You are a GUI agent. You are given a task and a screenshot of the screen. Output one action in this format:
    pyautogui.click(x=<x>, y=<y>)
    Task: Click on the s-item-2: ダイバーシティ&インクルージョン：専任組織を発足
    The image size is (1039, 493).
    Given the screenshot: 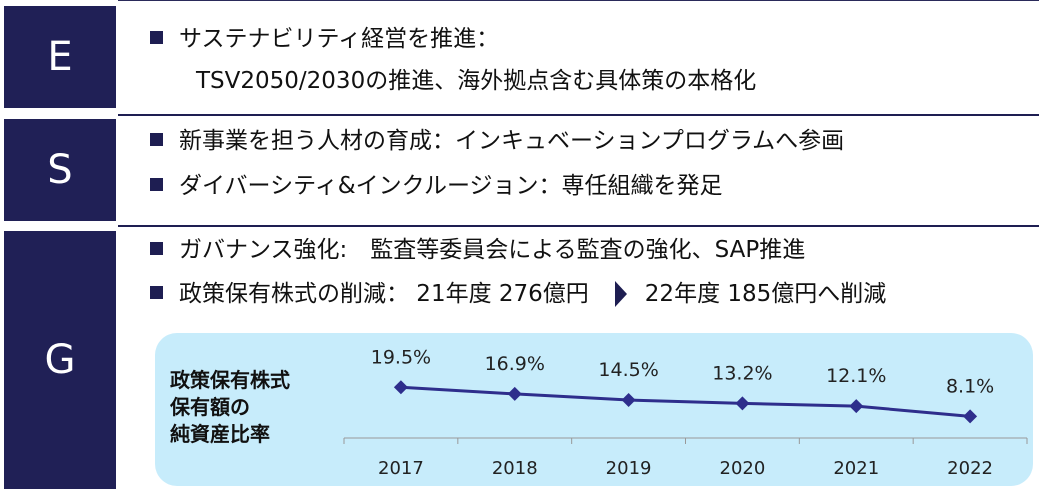 What is the action you would take?
    pyautogui.click(x=436, y=186)
    